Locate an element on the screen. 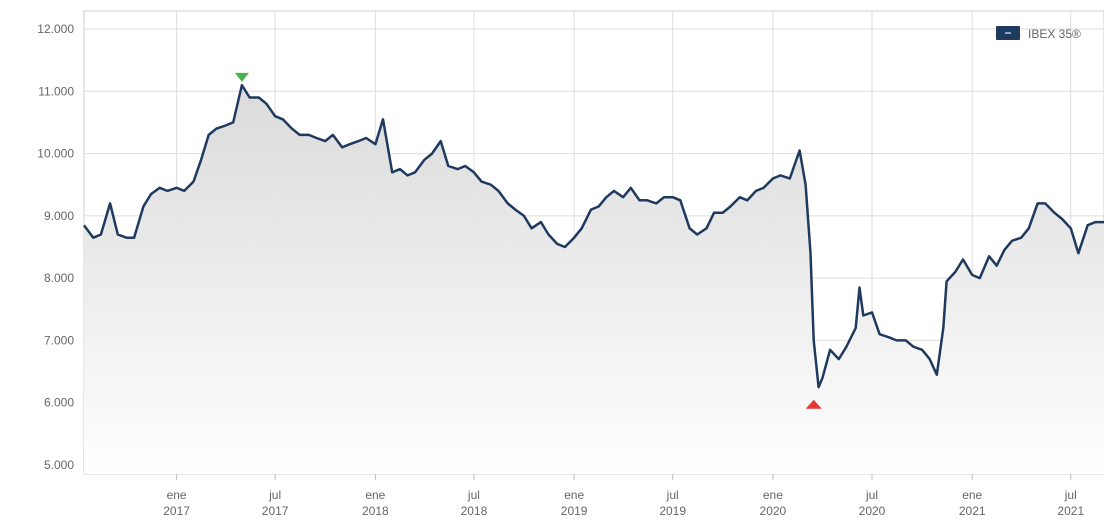  legend: IBEX 35® is located at coordinates (1038, 33).